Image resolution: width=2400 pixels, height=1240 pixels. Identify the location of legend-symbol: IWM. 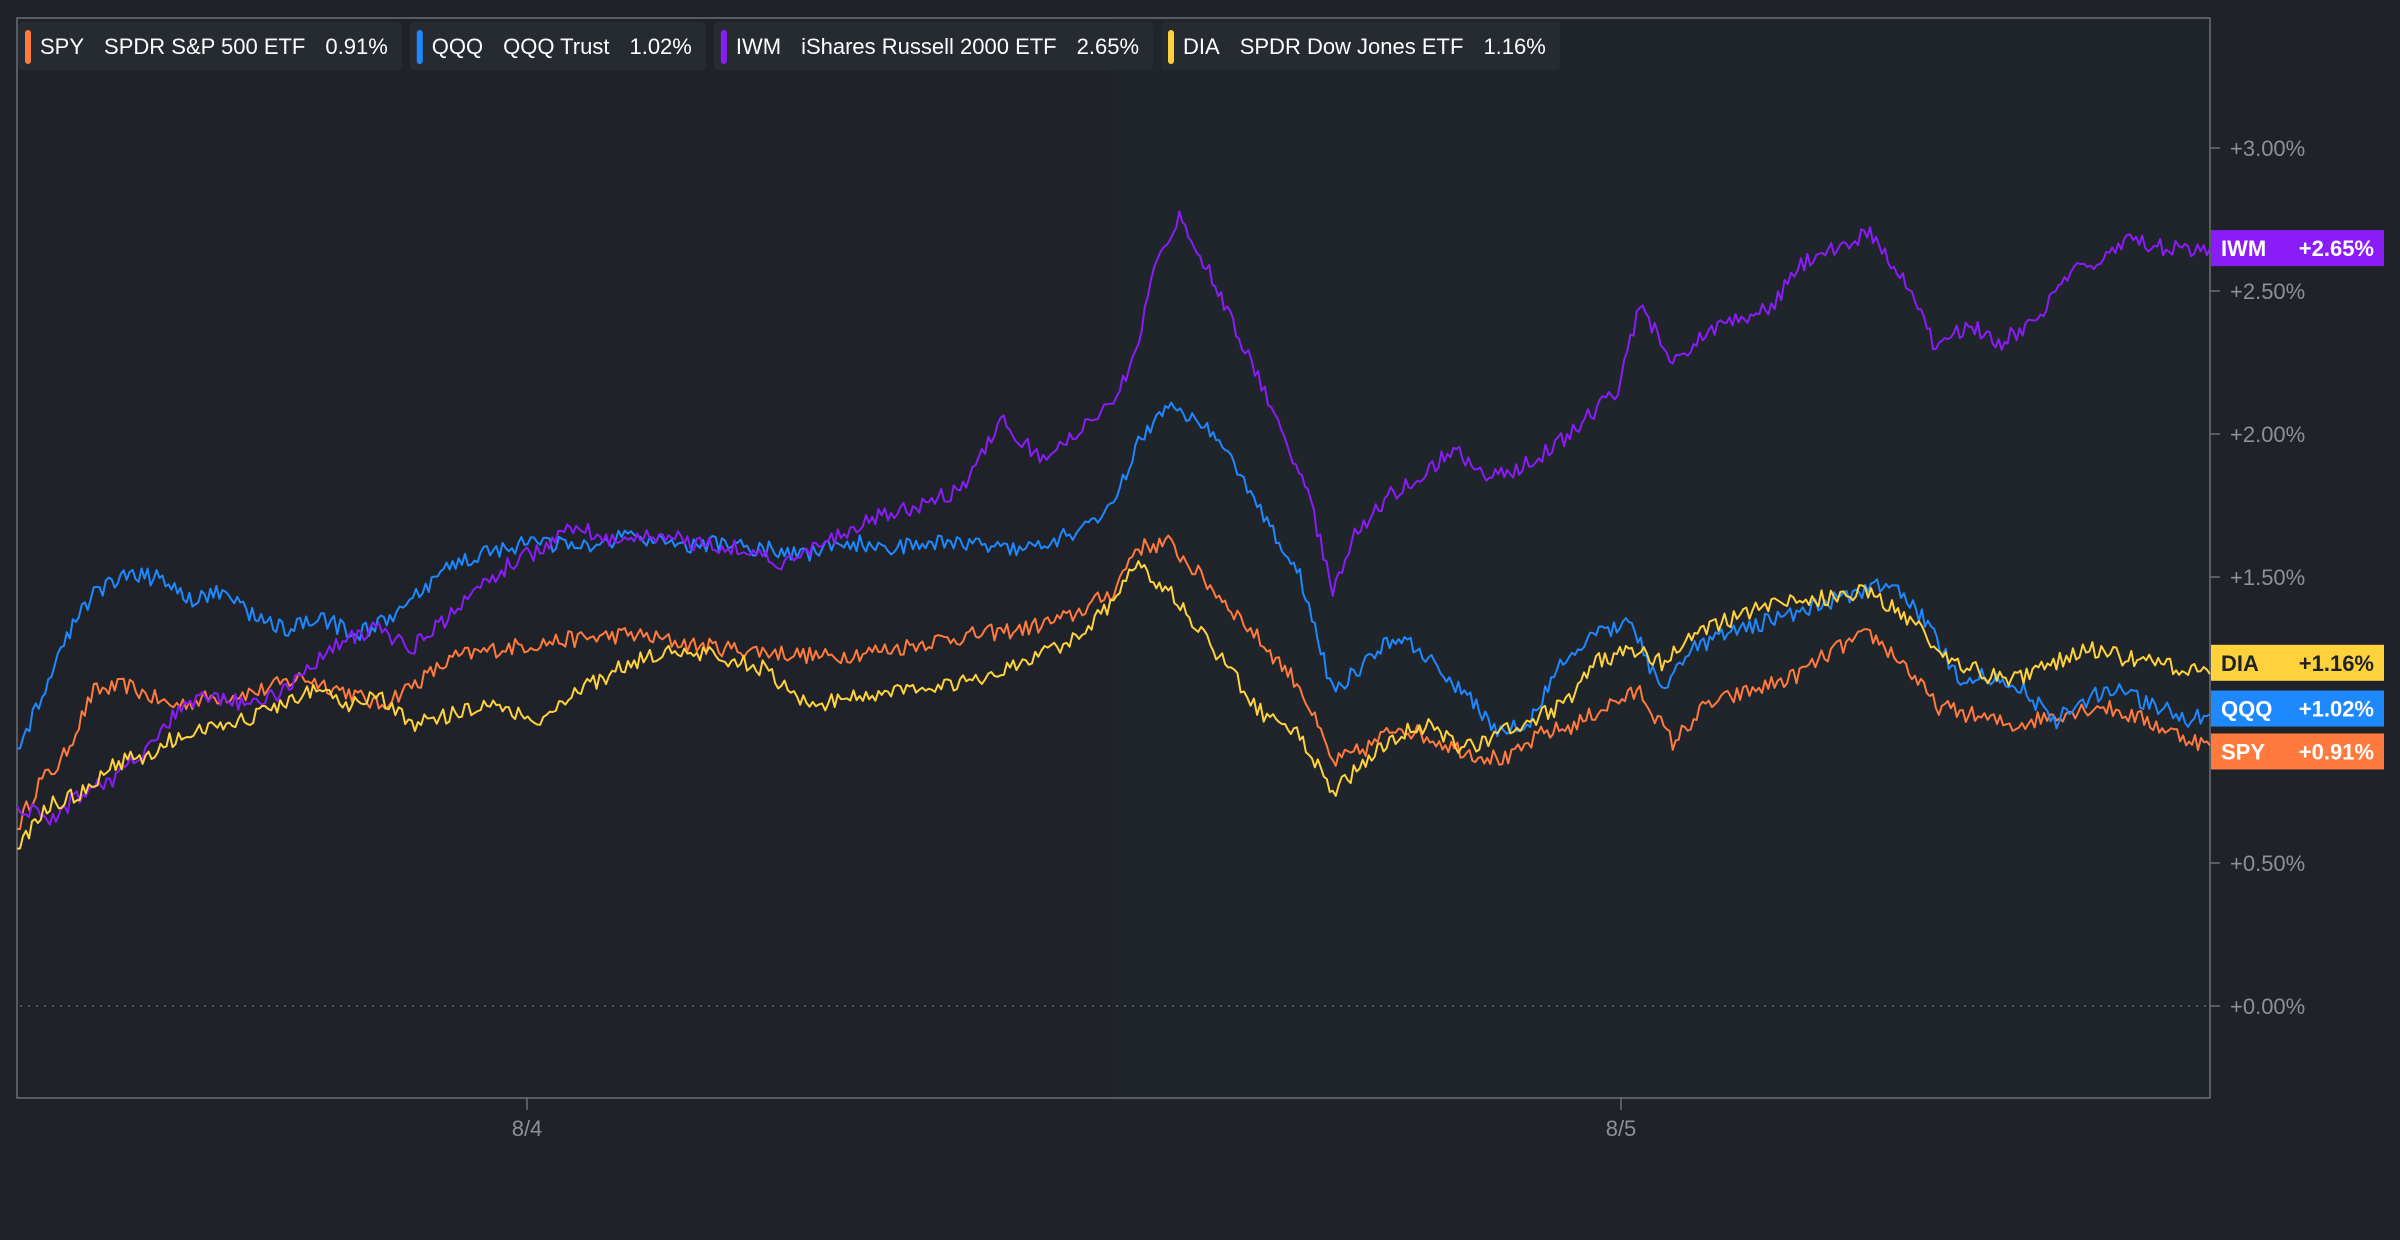
(758, 46).